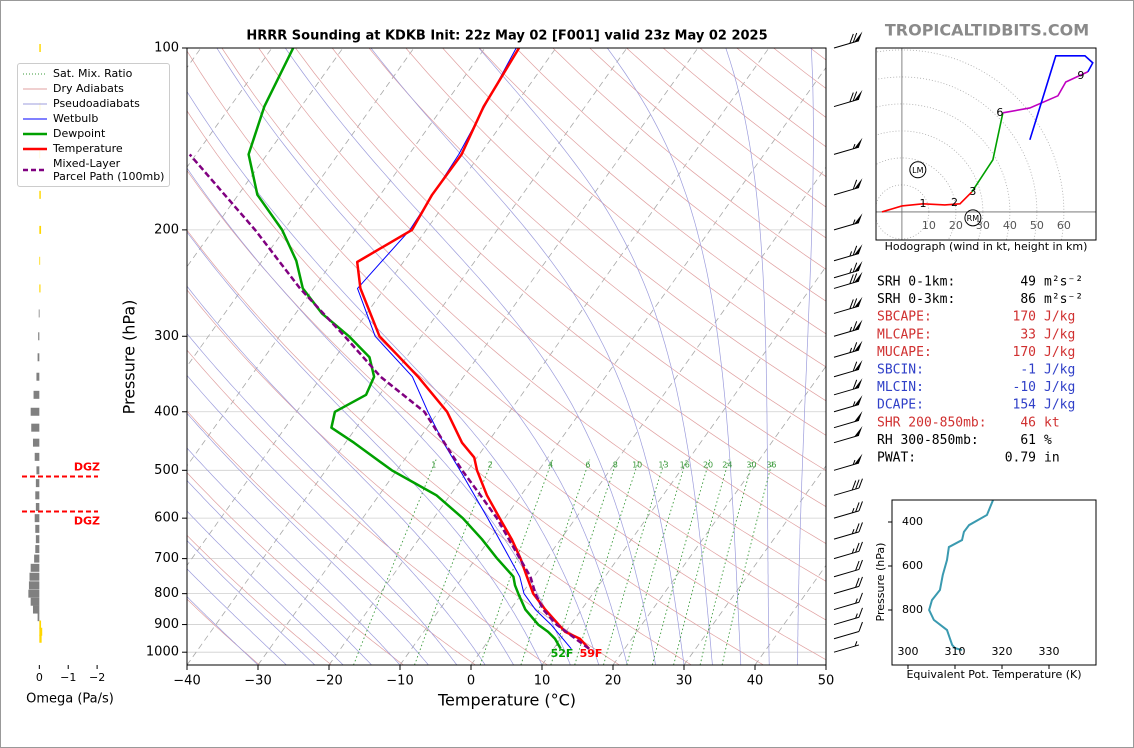 Image resolution: width=1134 pixels, height=748 pixels. I want to click on legend-label: Mixed-Layer Parcel Path (100mb), so click(109, 170).